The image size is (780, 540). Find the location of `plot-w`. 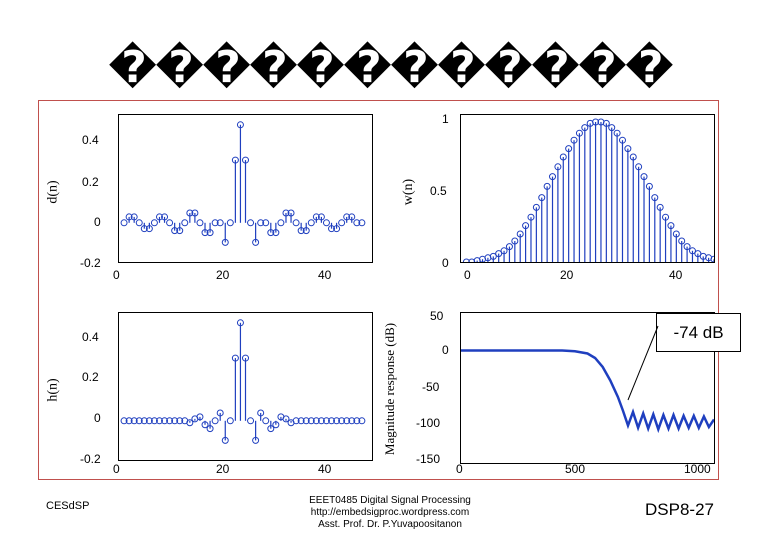

plot-w is located at coordinates (587, 188).